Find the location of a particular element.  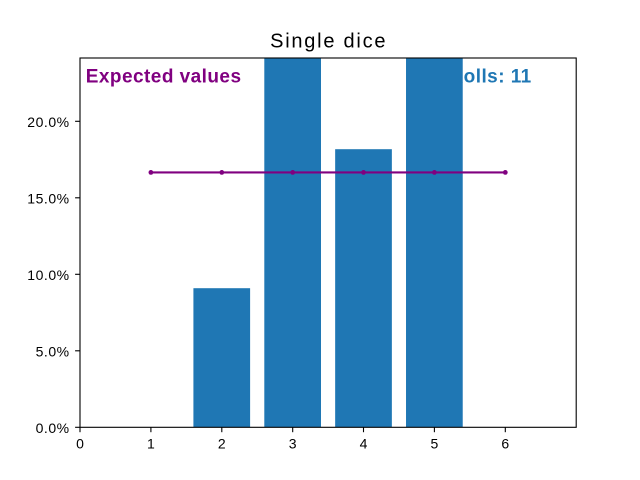

svg-text: 0 is located at coordinates (80, 443).